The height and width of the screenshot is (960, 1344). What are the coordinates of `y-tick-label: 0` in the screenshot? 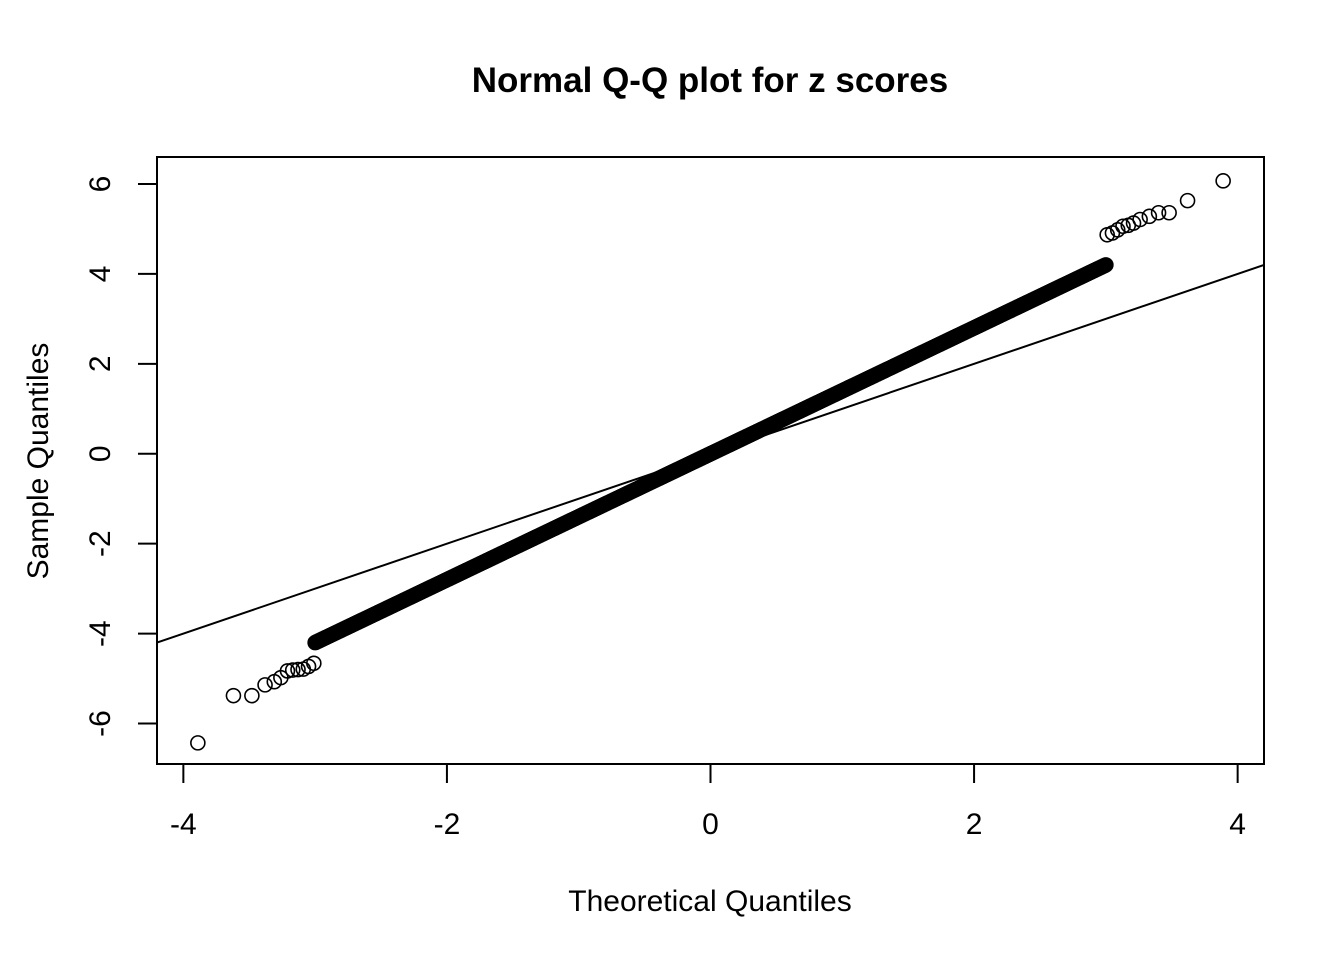 It's located at (100, 453).